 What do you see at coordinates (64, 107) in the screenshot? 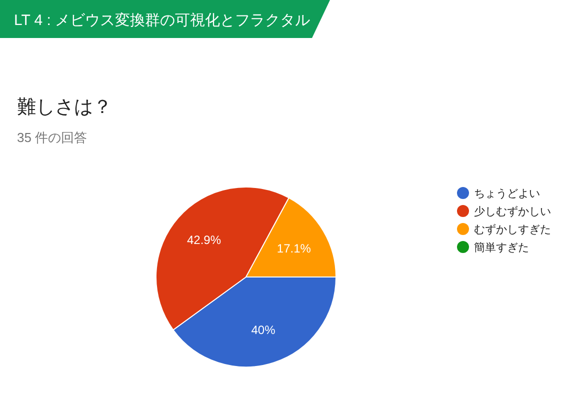
I see `chart-subtitle: 難しさは？` at bounding box center [64, 107].